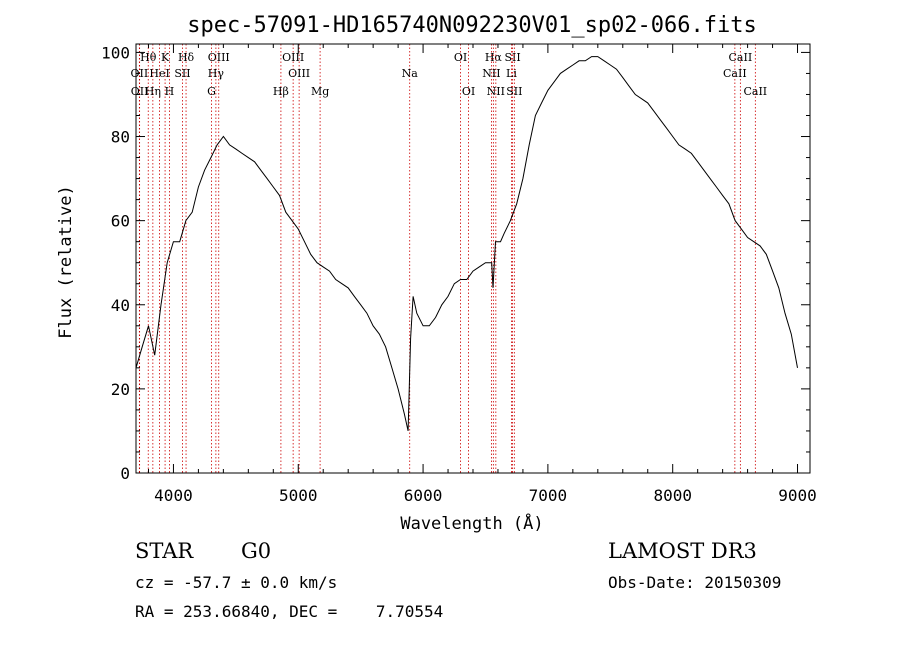 Image resolution: width=900 pixels, height=649 pixels. Describe the element at coordinates (66, 262) in the screenshot. I see `y-axis-label: Flux (relative)` at that location.